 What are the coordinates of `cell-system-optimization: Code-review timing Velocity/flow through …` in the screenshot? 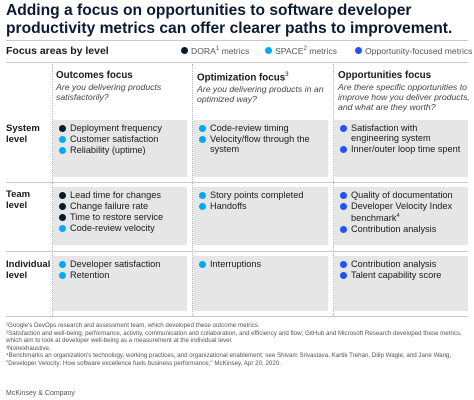 It's located at (260, 148).